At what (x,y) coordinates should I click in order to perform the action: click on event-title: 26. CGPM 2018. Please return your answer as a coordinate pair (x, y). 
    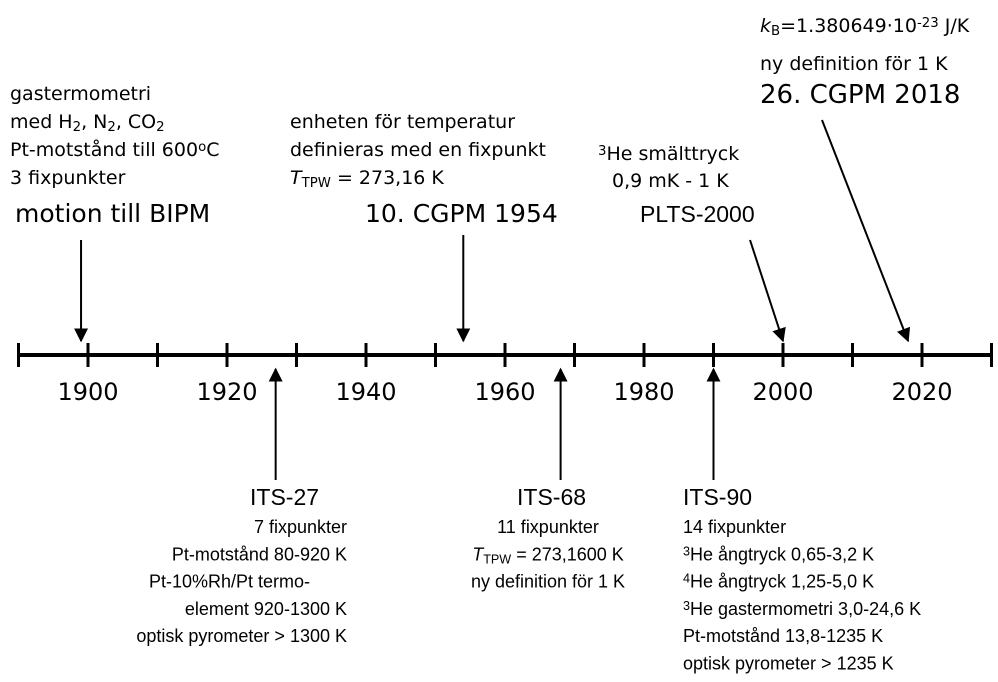
    Looking at the image, I should click on (860, 95).